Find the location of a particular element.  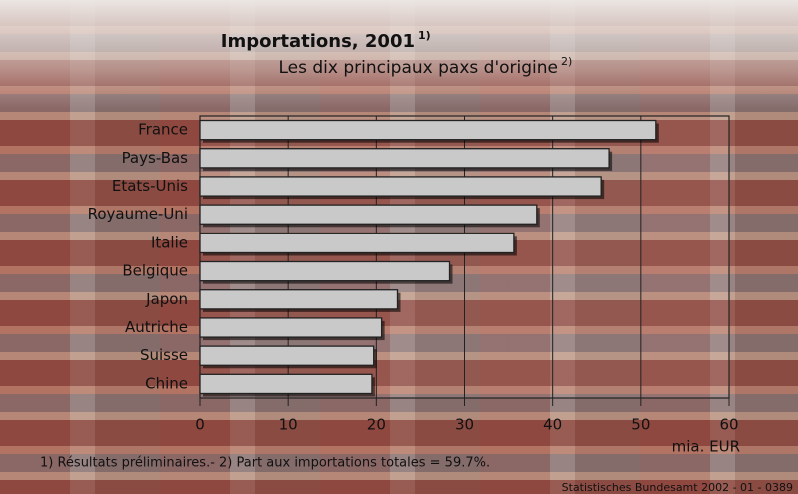

chart-title: Importations, 2001 is located at coordinates (318, 41).